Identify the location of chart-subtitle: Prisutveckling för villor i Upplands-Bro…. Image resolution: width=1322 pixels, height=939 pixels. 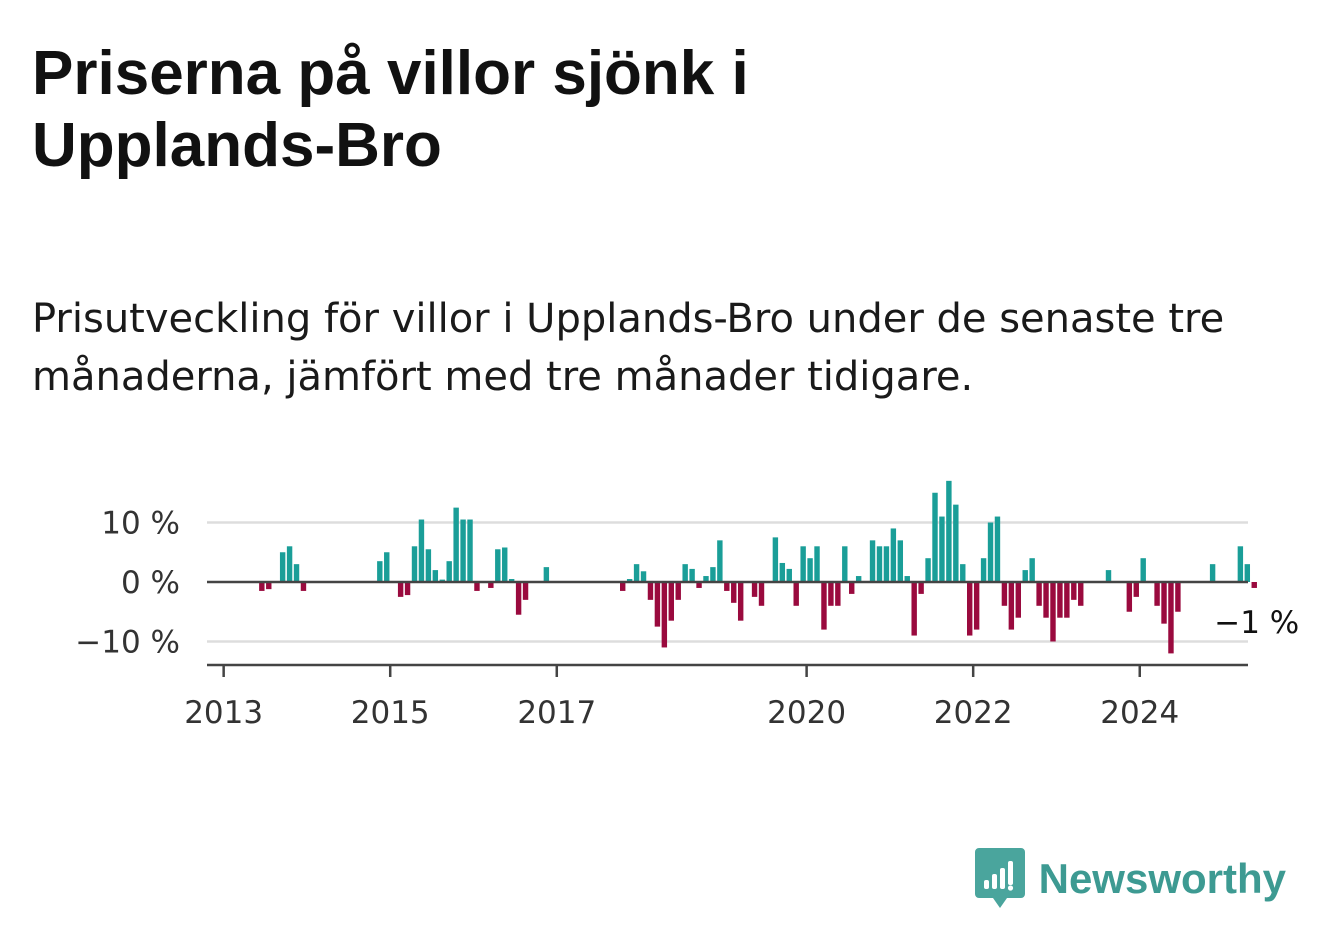
(628, 348).